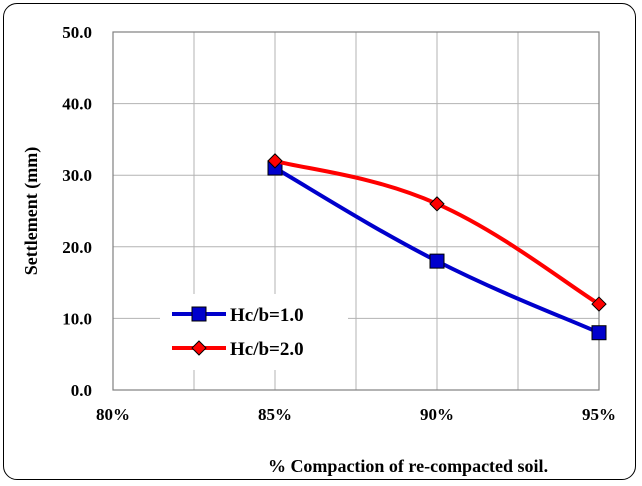 The height and width of the screenshot is (486, 642). I want to click on y-tick-labels: 0.0 10.0 20.0 30.0 40.0 50.0, so click(77, 211).